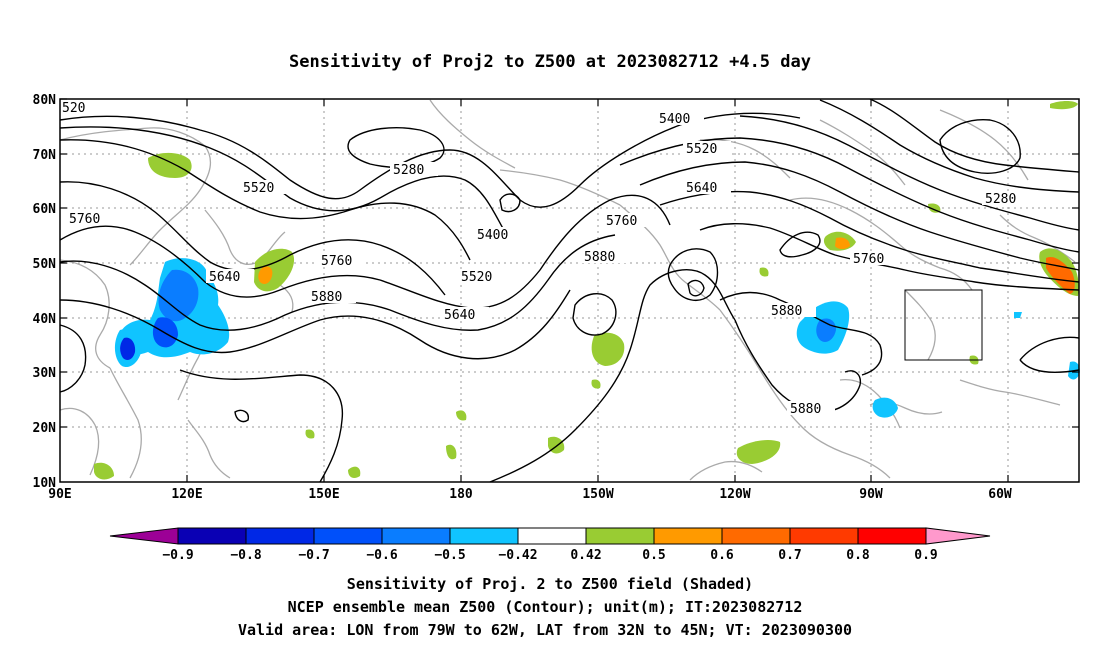 This screenshot has height=650, width=1100. Describe the element at coordinates (858, 555) in the screenshot. I see `colorbar-tick-label: 0.8` at that location.